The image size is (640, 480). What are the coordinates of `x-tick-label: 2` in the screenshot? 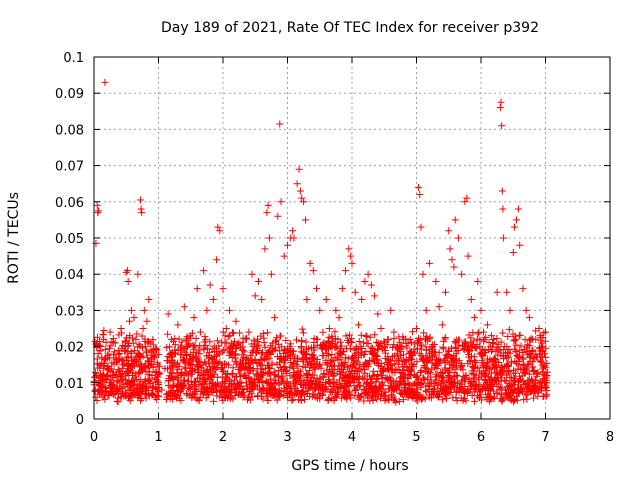 It's located at (223, 437).